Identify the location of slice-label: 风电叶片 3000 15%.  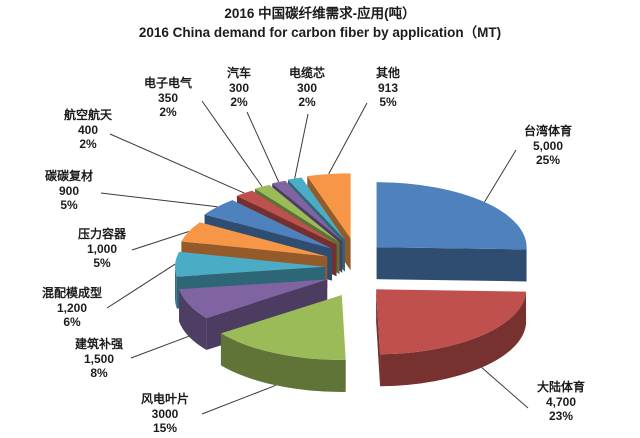
(165, 414).